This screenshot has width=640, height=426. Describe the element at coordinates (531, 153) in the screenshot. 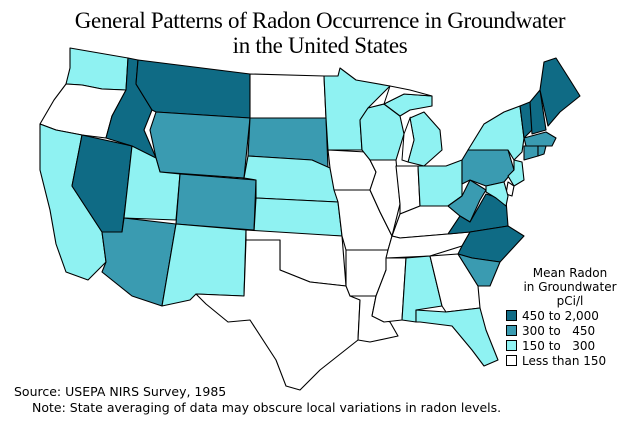

I see `state-connecticut` at that location.